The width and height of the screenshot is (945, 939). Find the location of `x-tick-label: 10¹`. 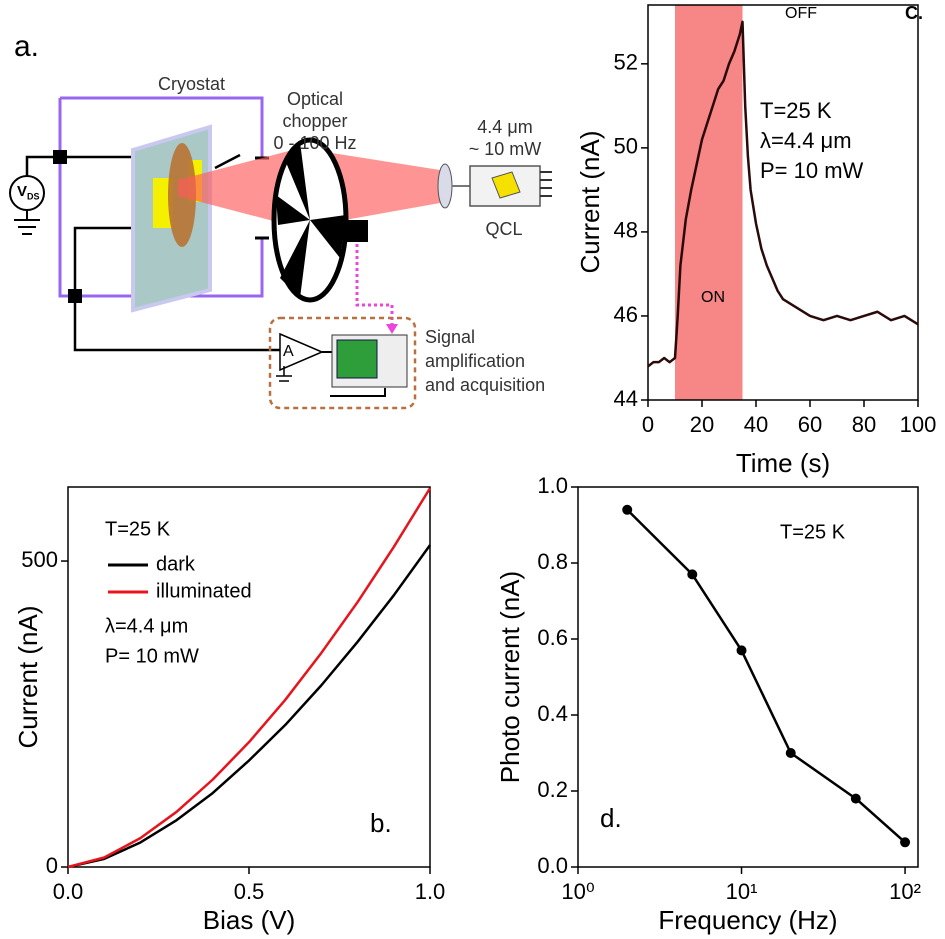

x-tick-label: 10¹ is located at coordinates (742, 891).